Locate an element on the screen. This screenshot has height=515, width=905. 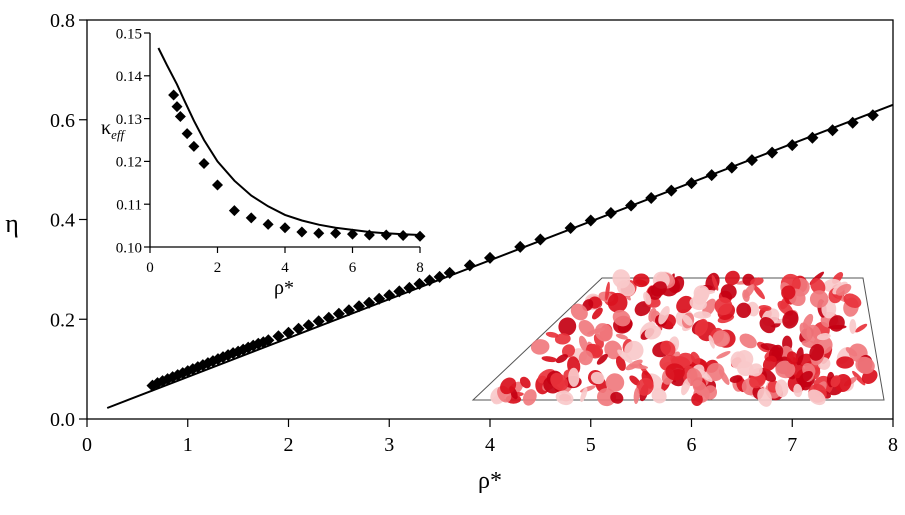
y-tick-label: 0.2 is located at coordinates (62, 320).